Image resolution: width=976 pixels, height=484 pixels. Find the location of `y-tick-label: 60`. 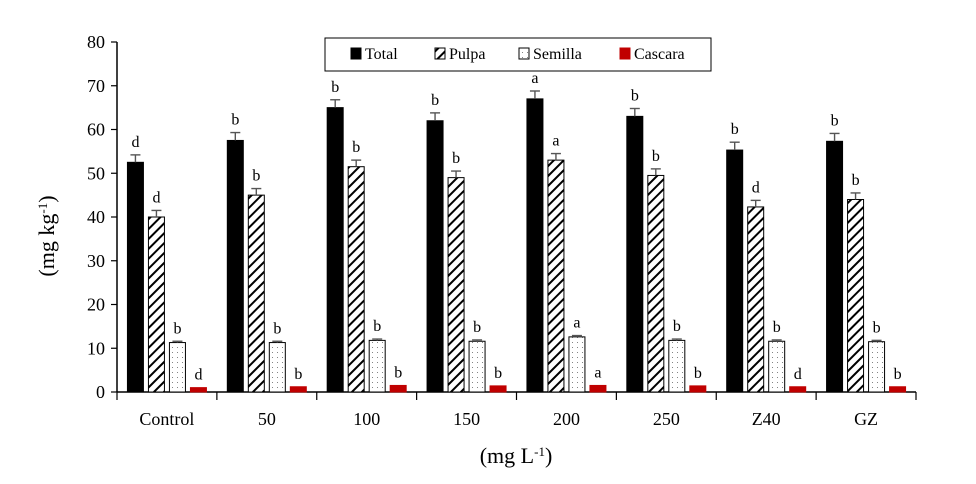

y-tick-label: 60 is located at coordinates (96, 130).